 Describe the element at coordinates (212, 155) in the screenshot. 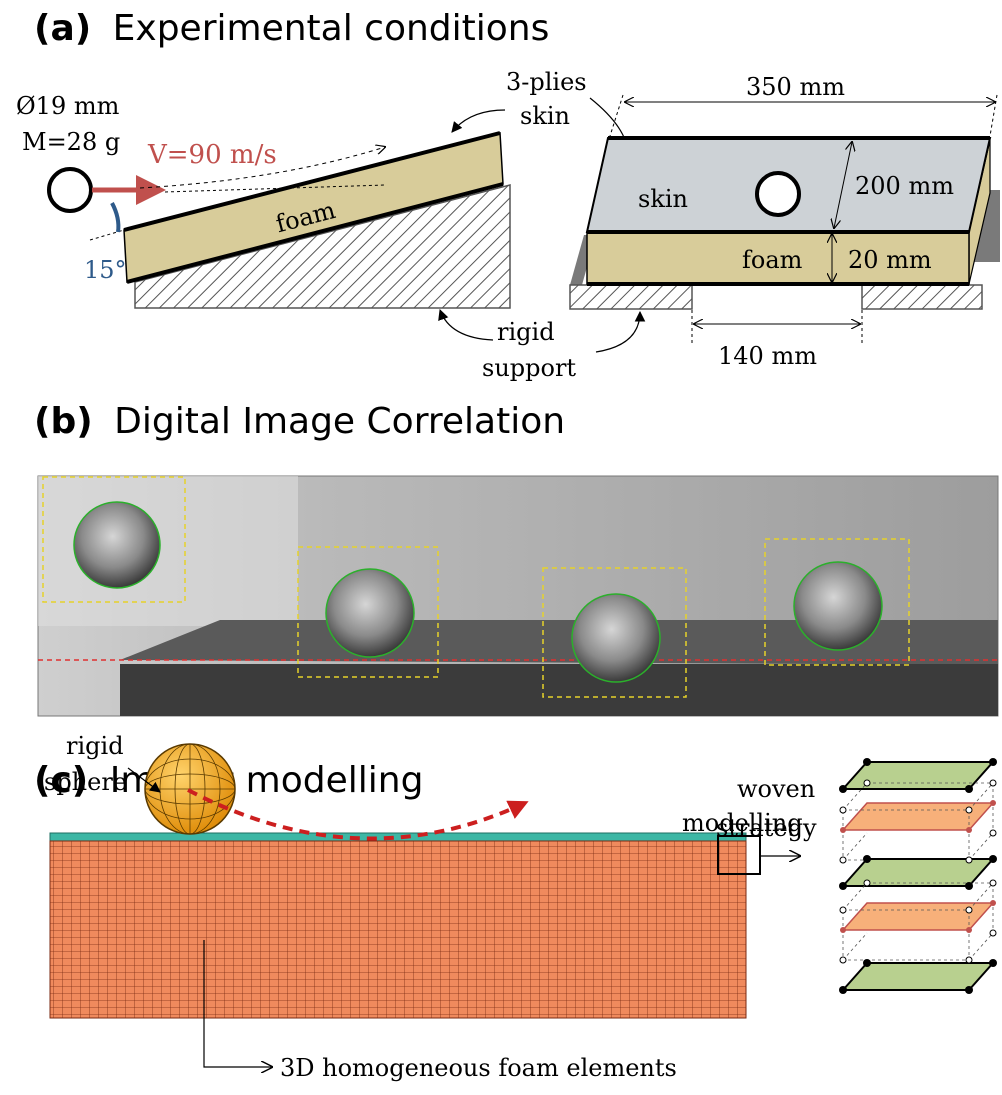

I see `velocity-label: V=90 m/s` at that location.